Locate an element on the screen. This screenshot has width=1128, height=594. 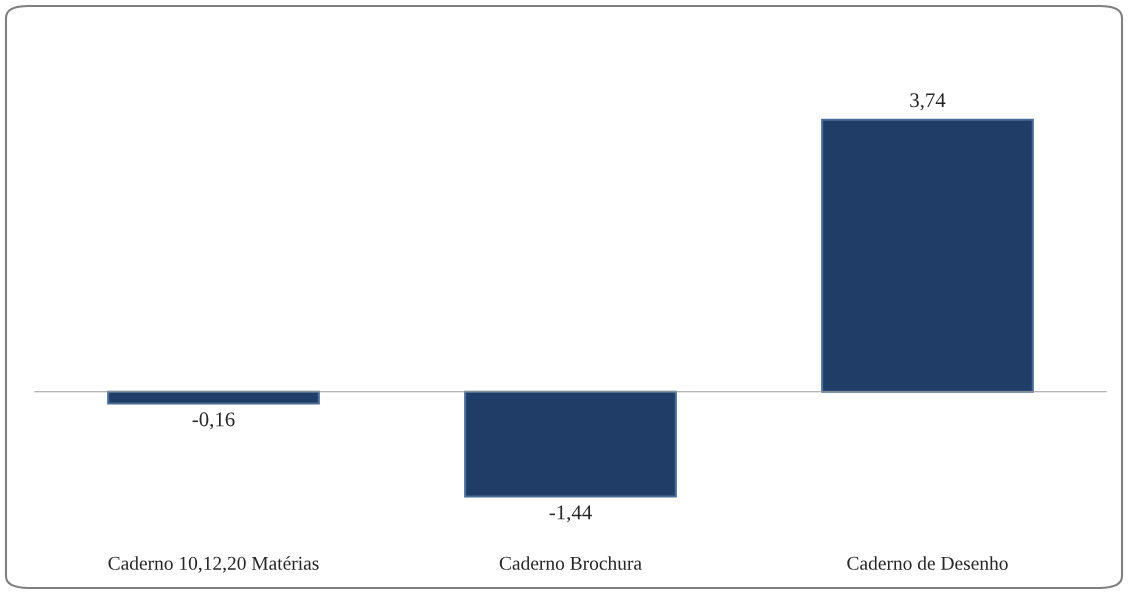
data-label: 3,74 is located at coordinates (928, 102).